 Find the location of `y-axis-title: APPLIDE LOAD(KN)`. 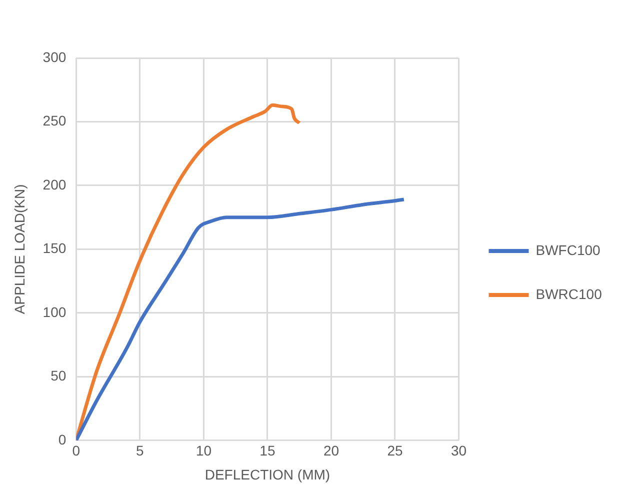

y-axis-title: APPLIDE LOAD(KN) is located at coordinates (19, 249).